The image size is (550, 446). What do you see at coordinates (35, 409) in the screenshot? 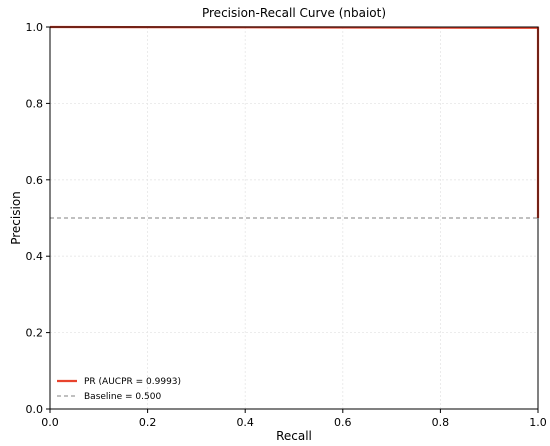
I see `y-tick-label: 0.0` at bounding box center [35, 409].